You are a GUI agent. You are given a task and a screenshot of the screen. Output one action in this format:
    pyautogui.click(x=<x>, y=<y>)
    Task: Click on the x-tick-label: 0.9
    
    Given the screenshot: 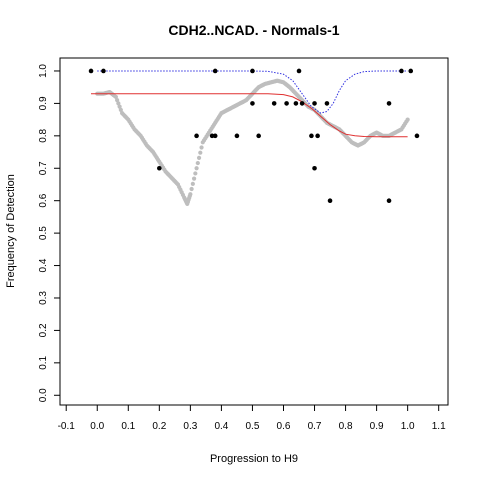 What is the action you would take?
    pyautogui.click(x=377, y=426)
    